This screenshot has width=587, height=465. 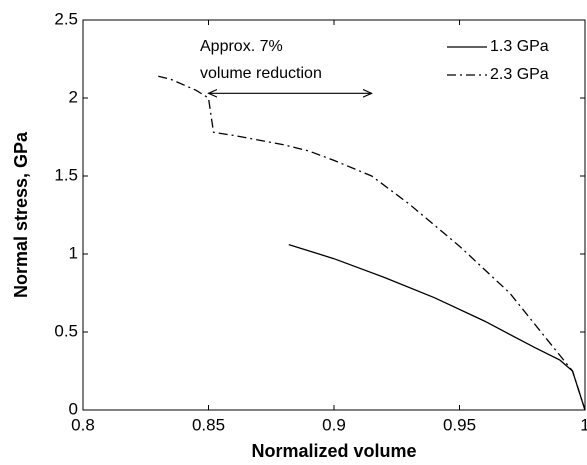 What do you see at coordinates (73, 96) in the screenshot?
I see `y-tick-label: 2` at bounding box center [73, 96].